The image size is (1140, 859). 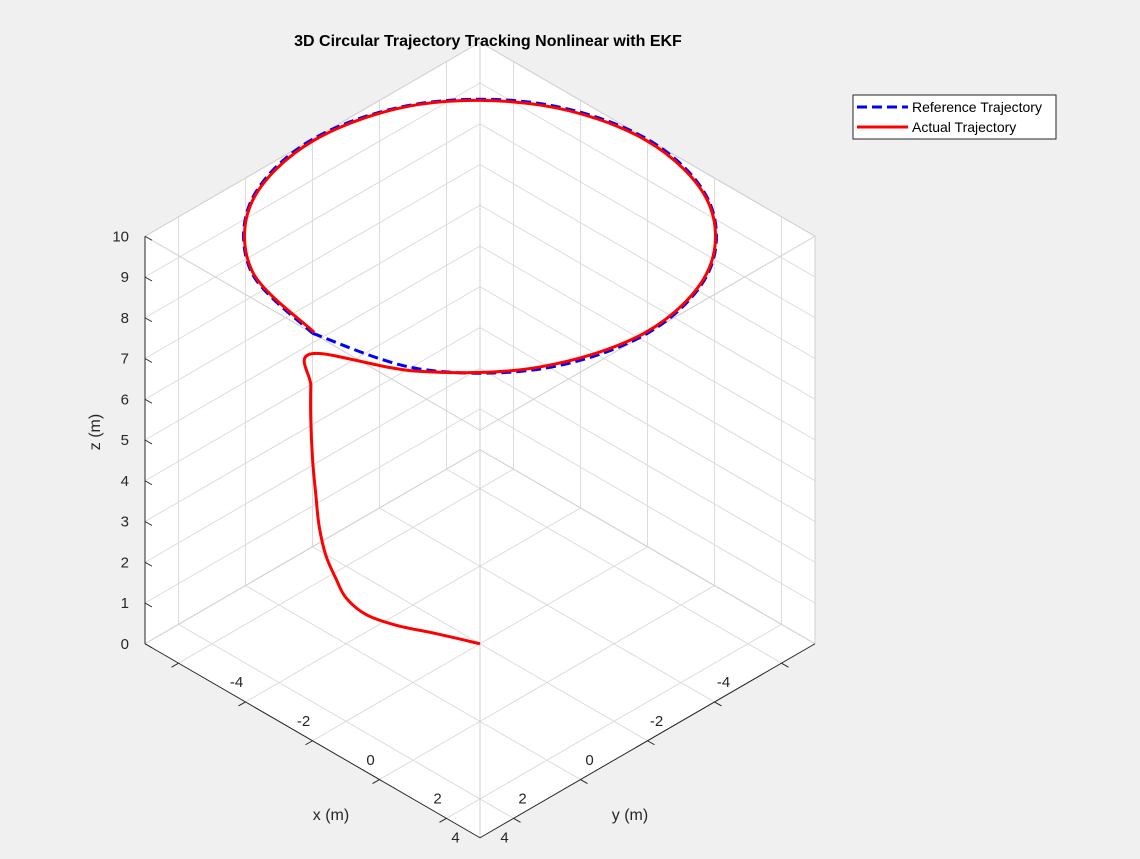 I want to click on z-tick-label: 7, so click(x=125, y=359).